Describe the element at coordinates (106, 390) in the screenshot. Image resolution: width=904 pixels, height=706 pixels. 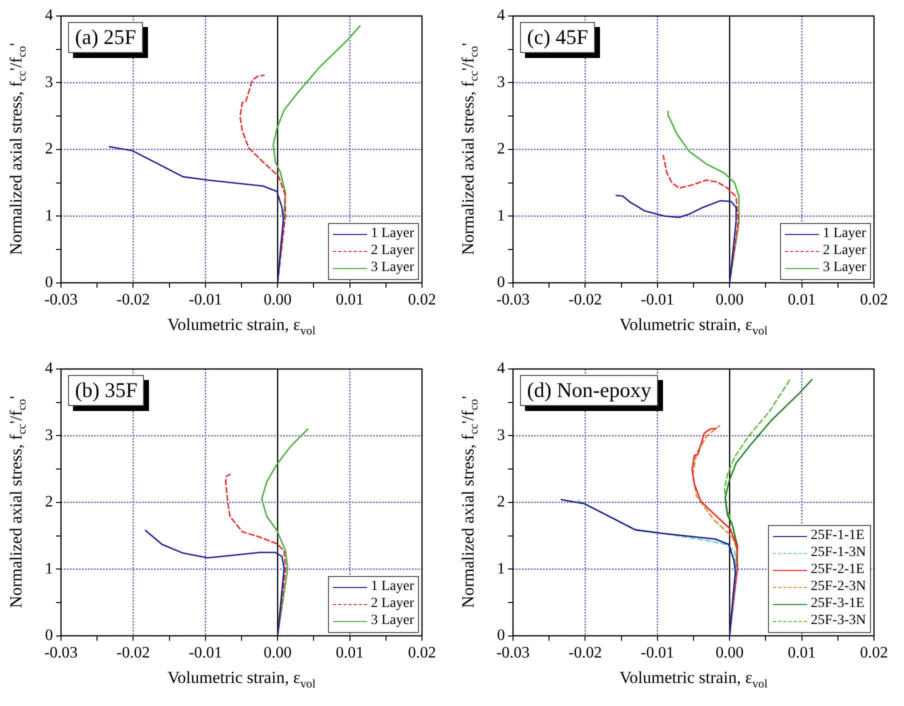
I see `text: (b) 35F` at that location.